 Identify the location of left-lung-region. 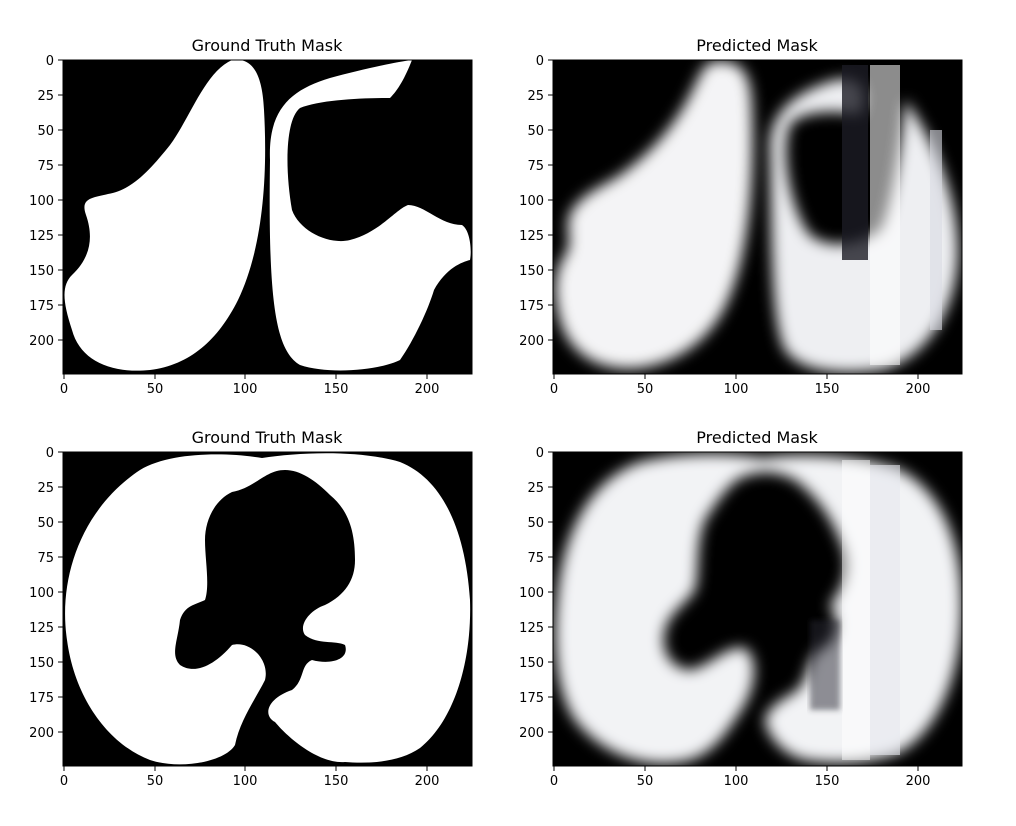
(165, 215).